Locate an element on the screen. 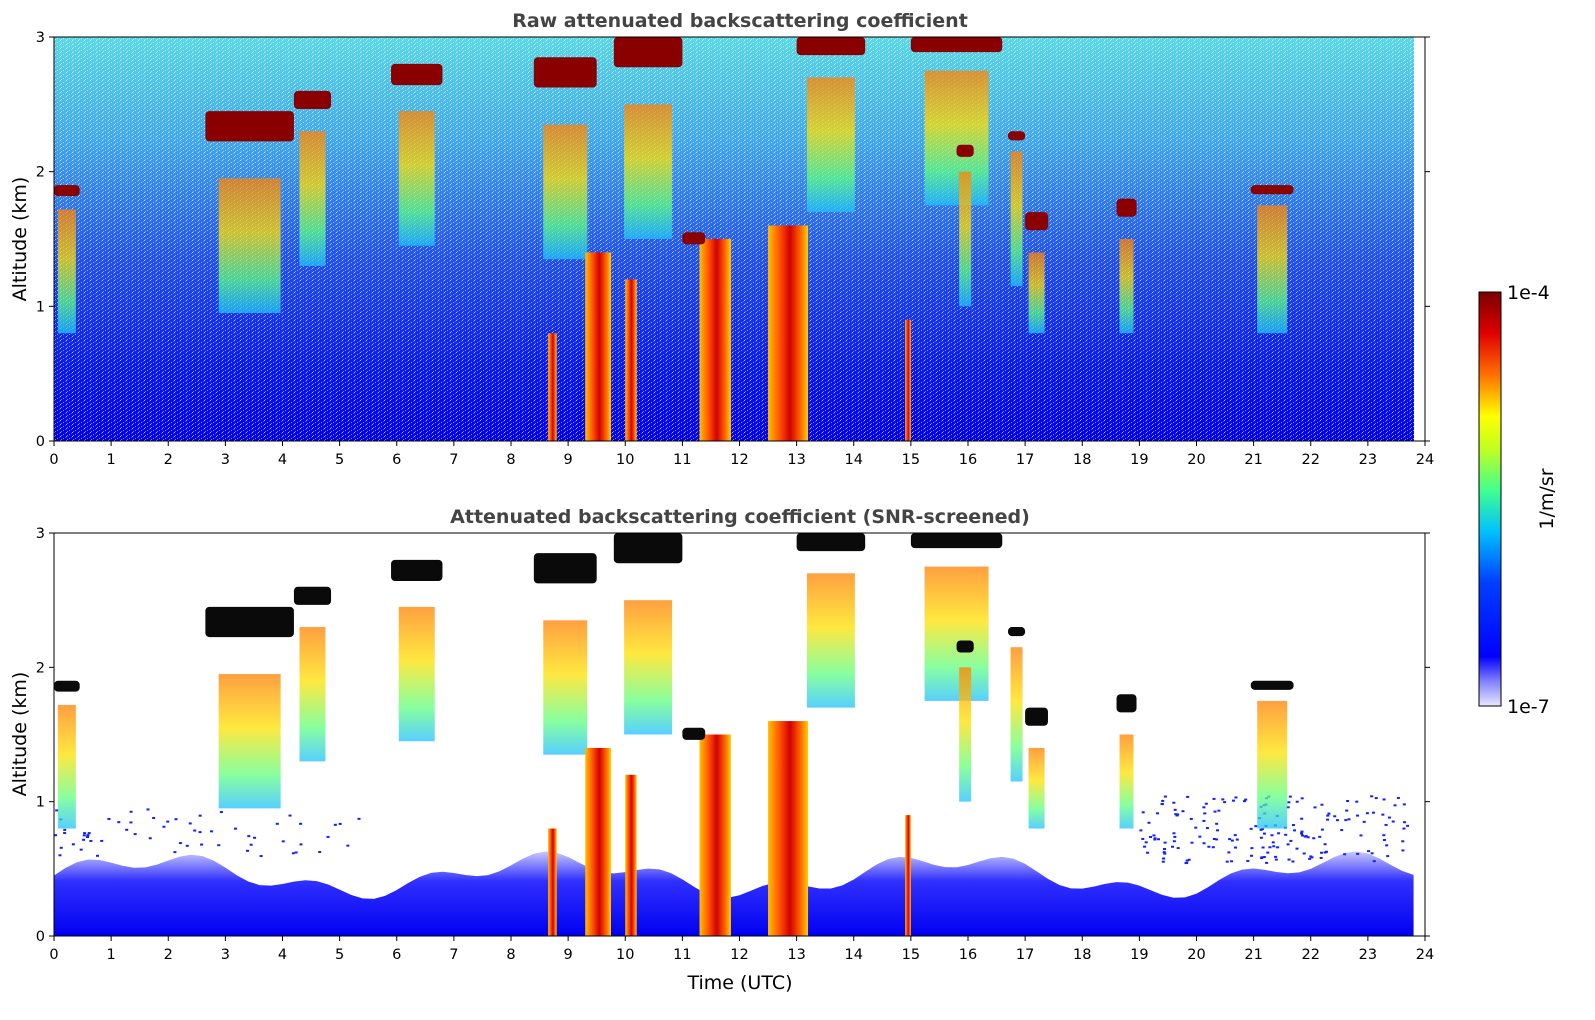 This screenshot has height=1020, width=1595. colorbar-unit-label: 1/m/sr is located at coordinates (1547, 498).